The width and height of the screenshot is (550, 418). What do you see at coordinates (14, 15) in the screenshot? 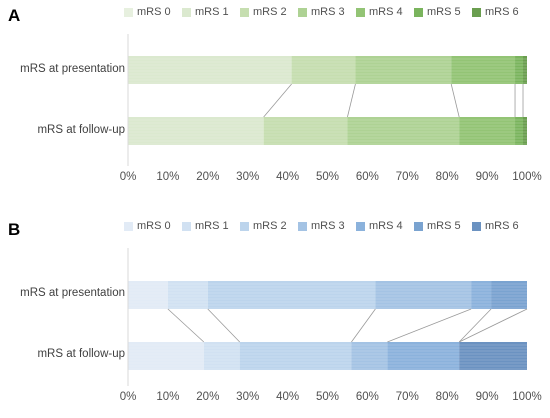
I see `panel-label: A` at bounding box center [14, 15].